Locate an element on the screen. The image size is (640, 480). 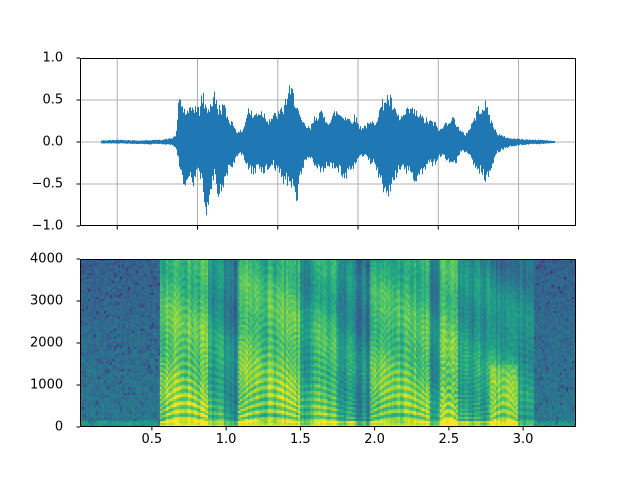
waveform-ytick-label: 0.0 is located at coordinates (53, 142).